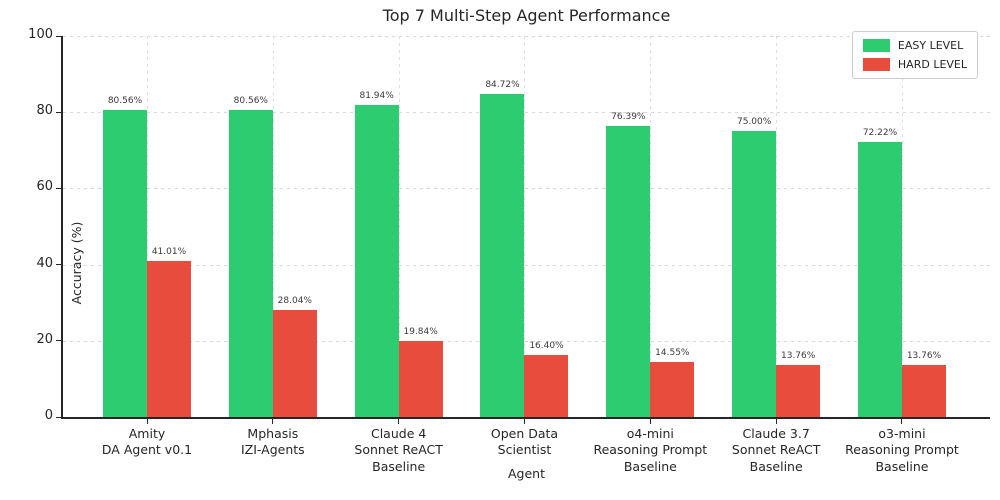  What do you see at coordinates (76, 263) in the screenshot?
I see `y-axis-label: Accuracy (%)` at bounding box center [76, 263].